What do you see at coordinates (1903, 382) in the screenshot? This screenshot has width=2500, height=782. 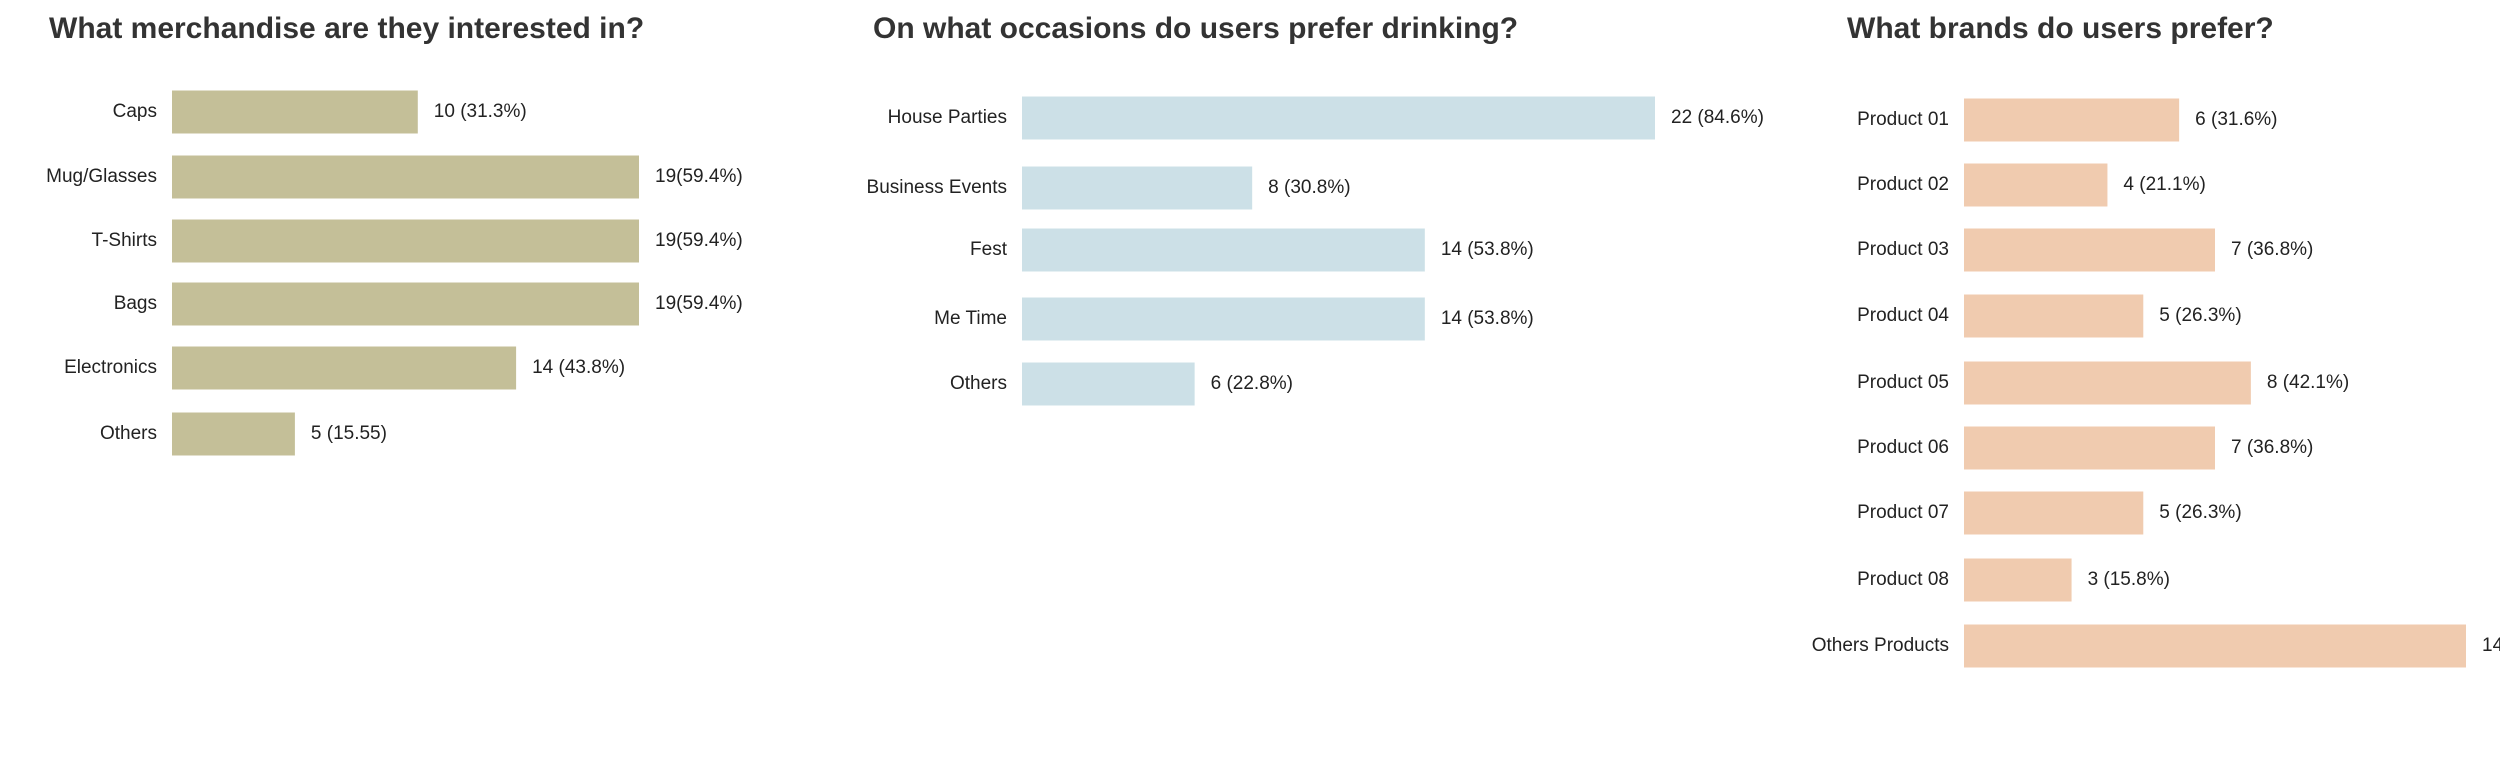 I see `category-label: Product 05` at bounding box center [1903, 382].